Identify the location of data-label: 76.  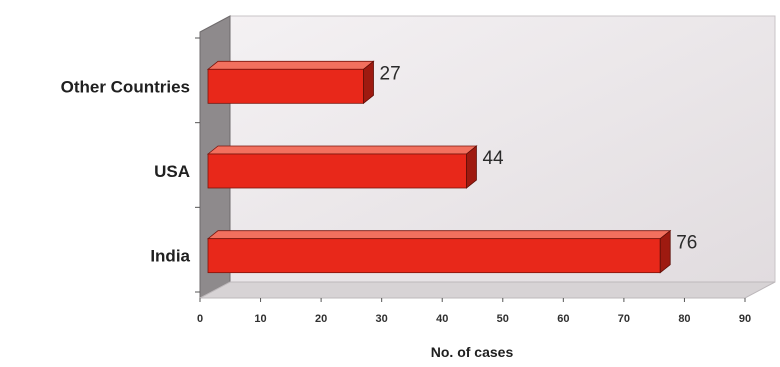
(686, 243).